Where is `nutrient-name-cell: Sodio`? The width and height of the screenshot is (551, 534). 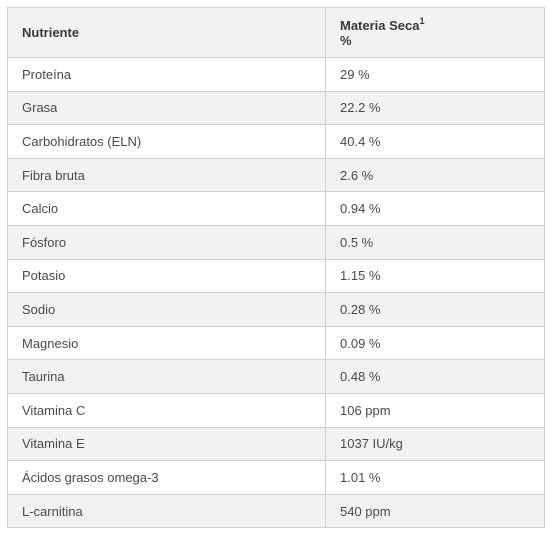
nutrient-name-cell: Sodio is located at coordinates (166, 309).